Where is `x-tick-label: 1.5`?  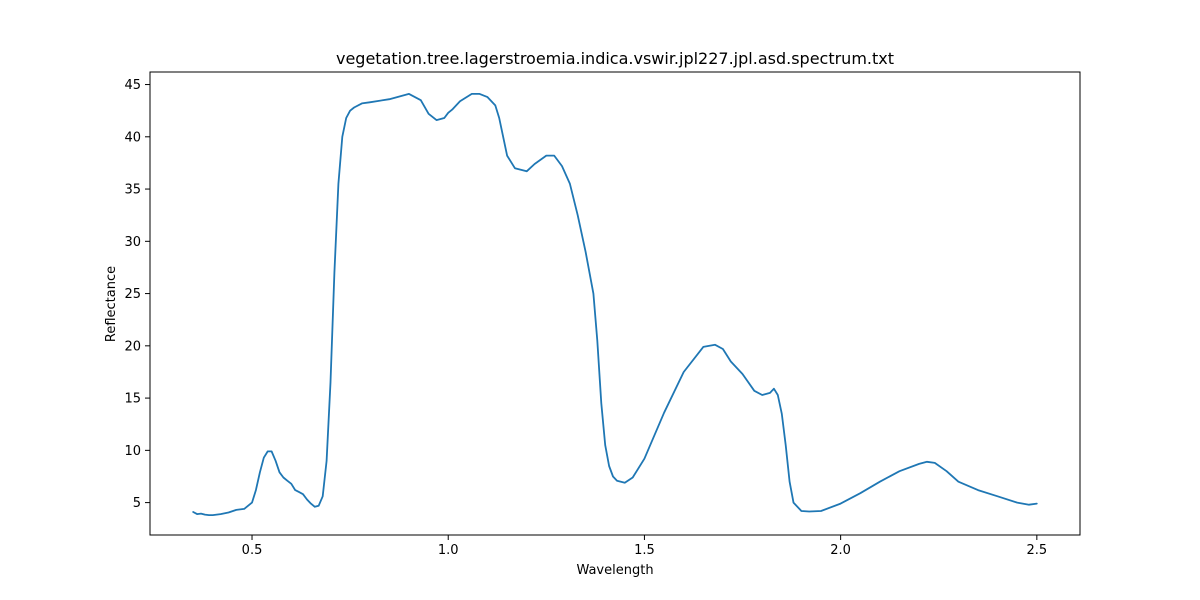
x-tick-label: 1.5 is located at coordinates (644, 550).